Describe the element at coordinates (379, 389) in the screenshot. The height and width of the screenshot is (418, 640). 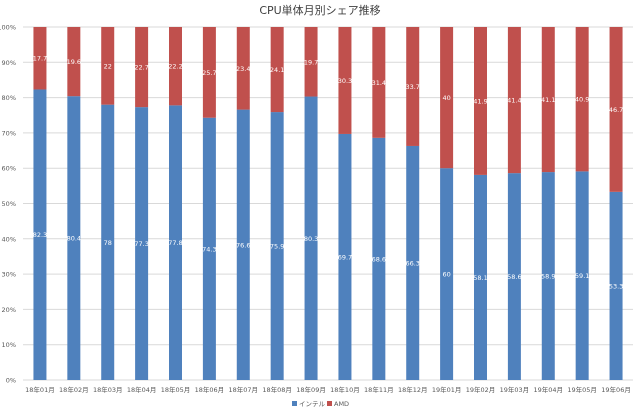
I see `x-tick-label: 18年11月` at that location.